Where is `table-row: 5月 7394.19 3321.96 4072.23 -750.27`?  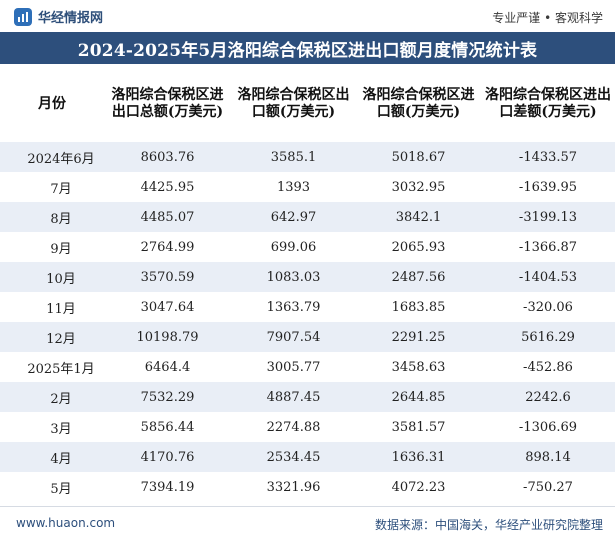
table-row: 5月 7394.19 3321.96 4072.23 -750.27 is located at coordinates (307, 487).